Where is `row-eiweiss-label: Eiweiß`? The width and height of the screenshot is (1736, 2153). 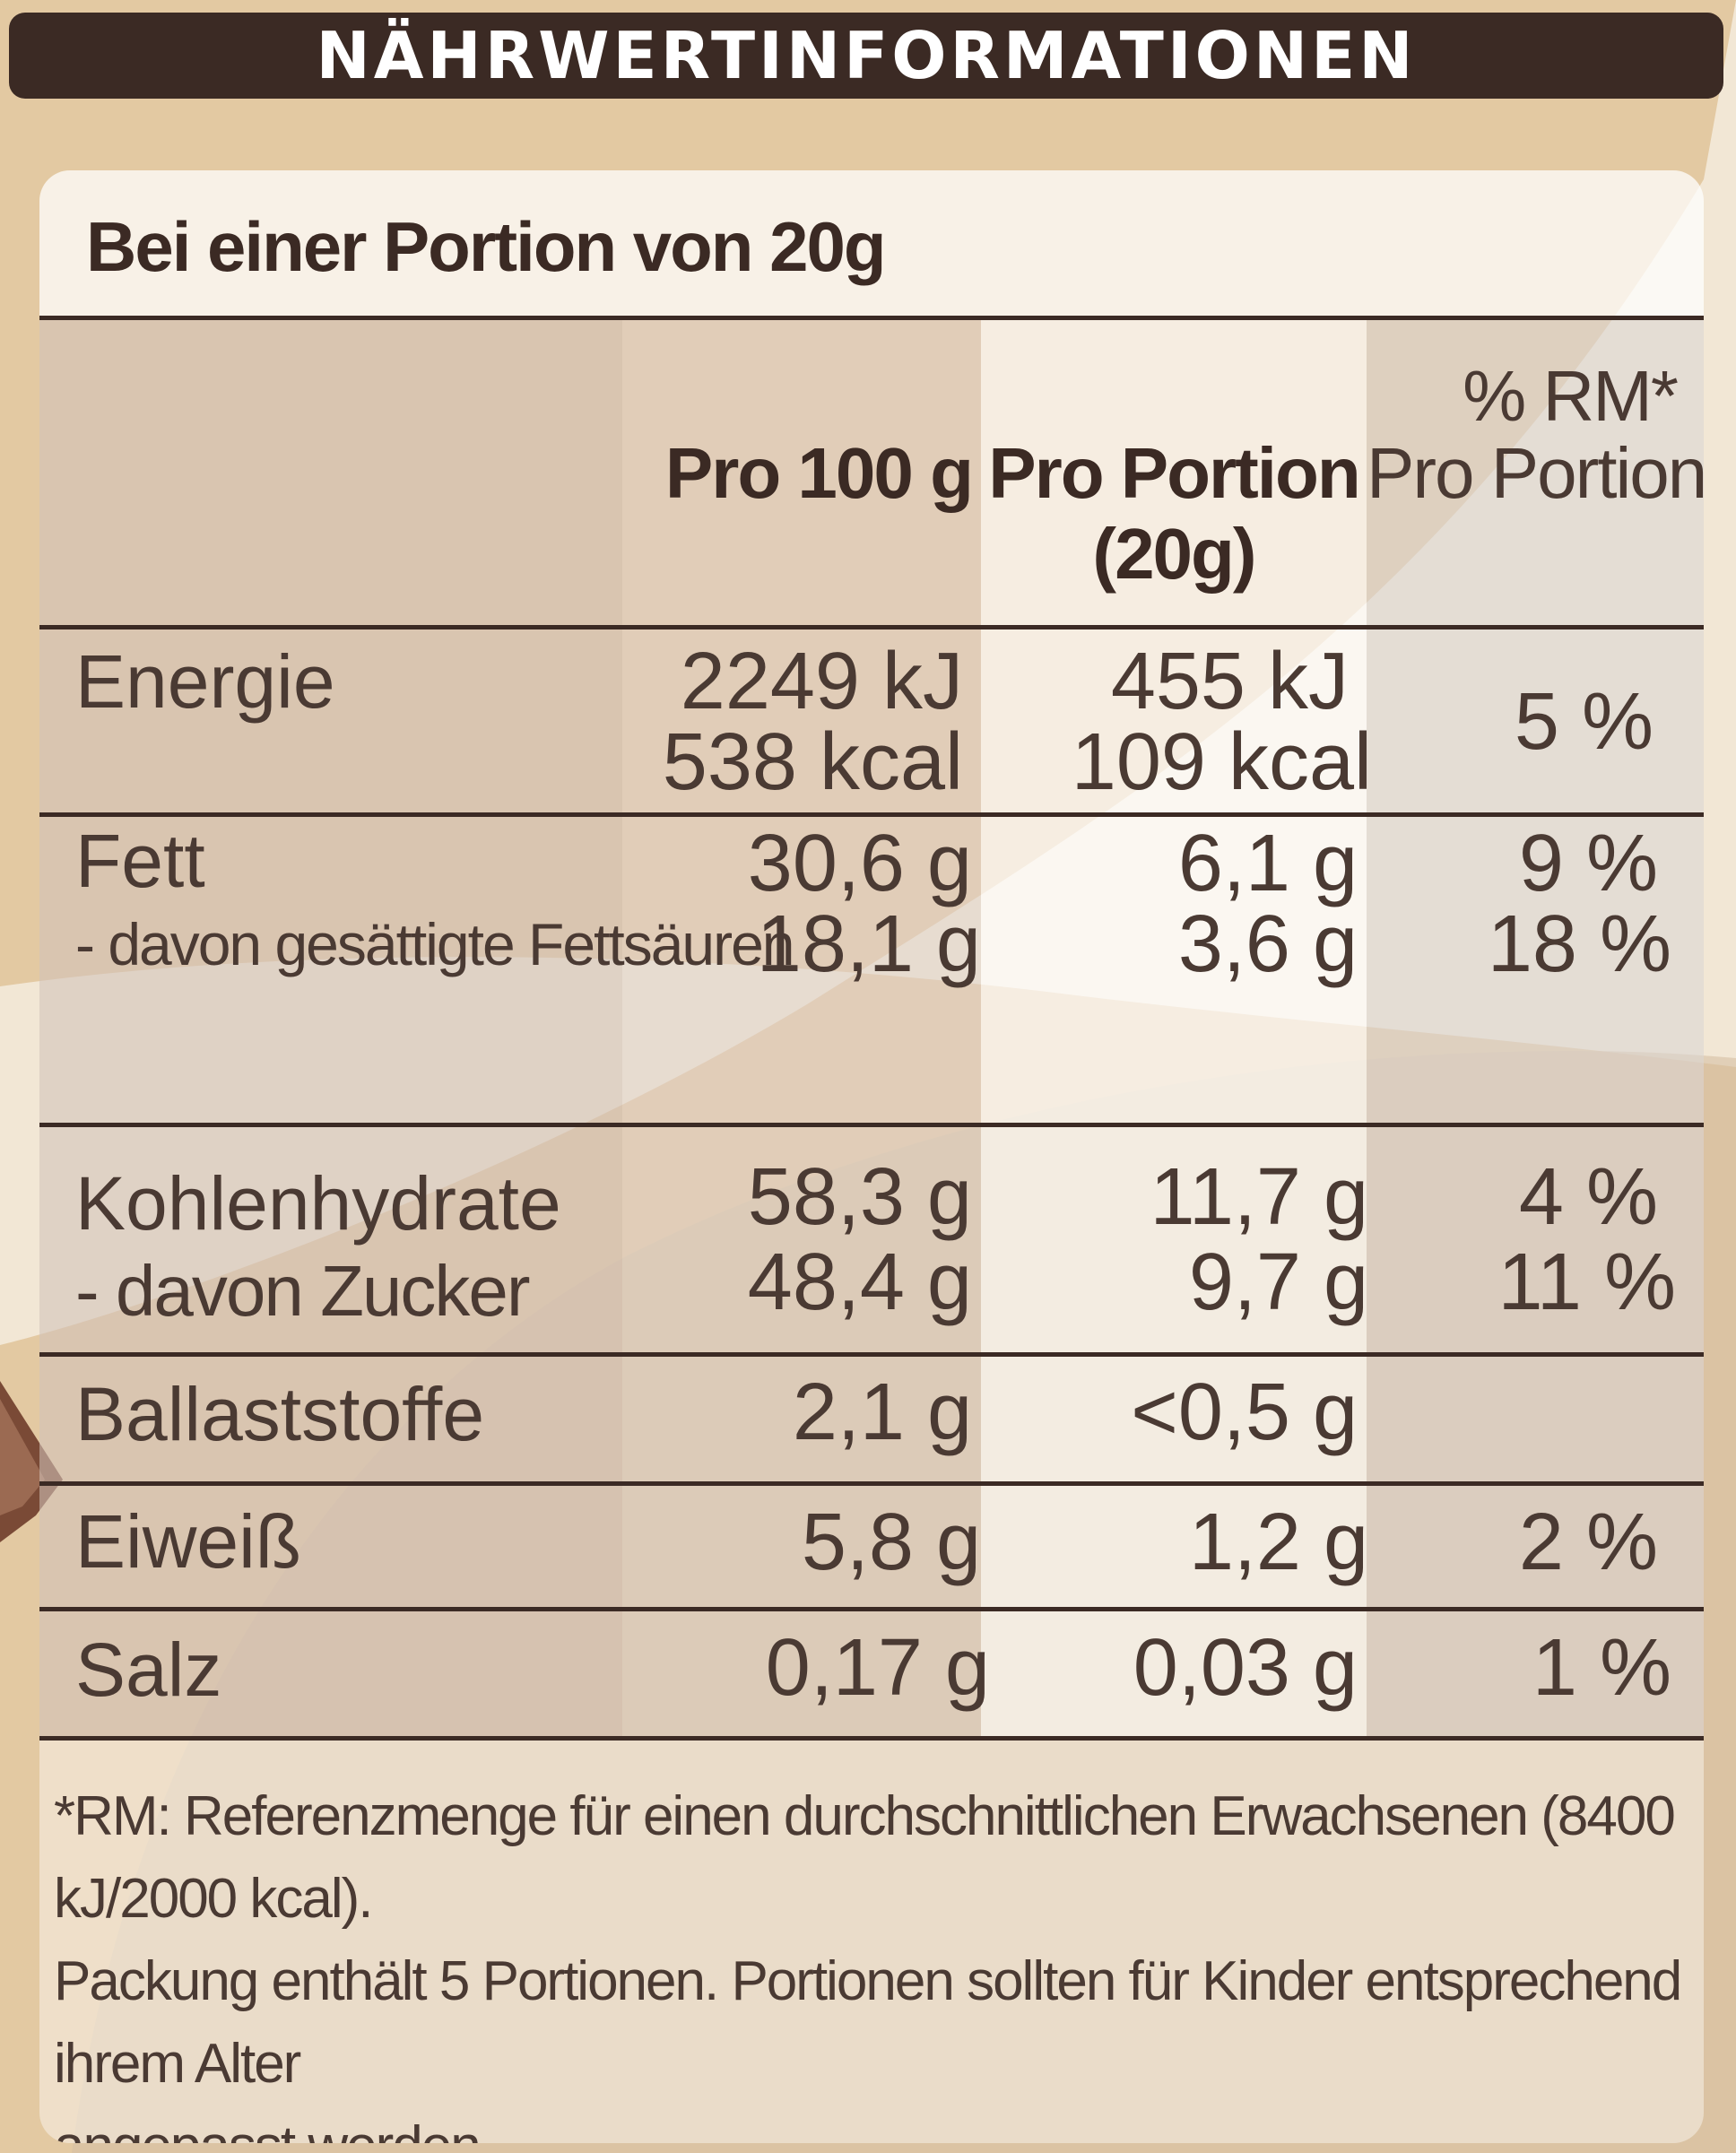
row-eiweiss-label: Eiweiß is located at coordinates (189, 1541).